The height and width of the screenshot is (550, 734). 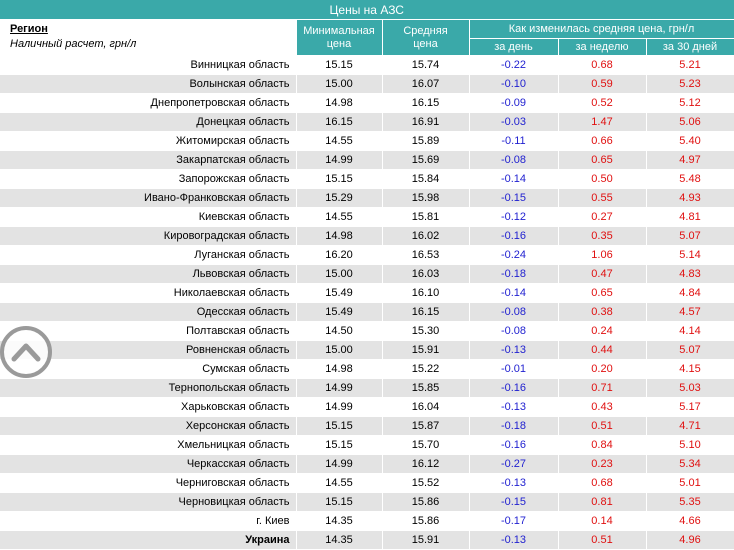 What do you see at coordinates (426, 179) in the screenshot?
I see `avg-price-cell: 15.84` at bounding box center [426, 179].